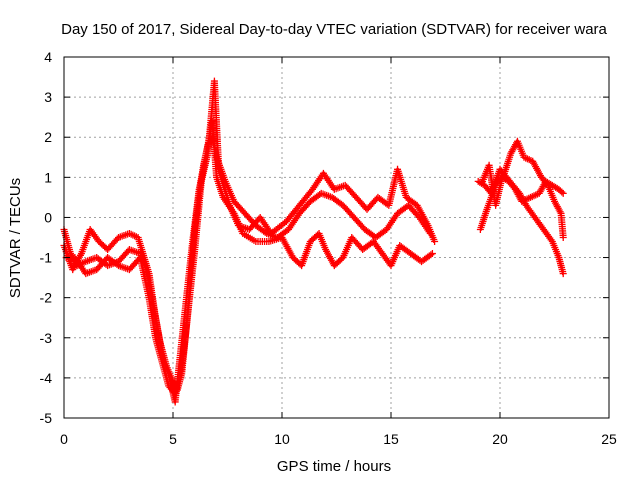  What do you see at coordinates (46, 338) in the screenshot?
I see `y-tick-label: -3` at bounding box center [46, 338].